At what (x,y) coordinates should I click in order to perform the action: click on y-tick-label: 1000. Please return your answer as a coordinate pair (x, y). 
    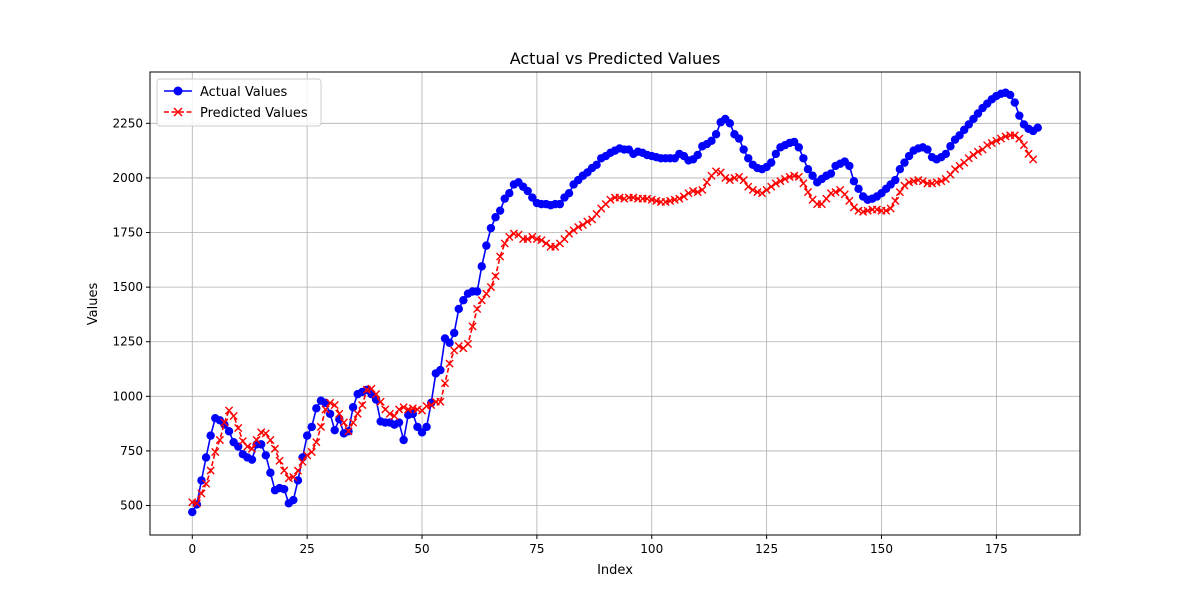
    Looking at the image, I should click on (127, 396).